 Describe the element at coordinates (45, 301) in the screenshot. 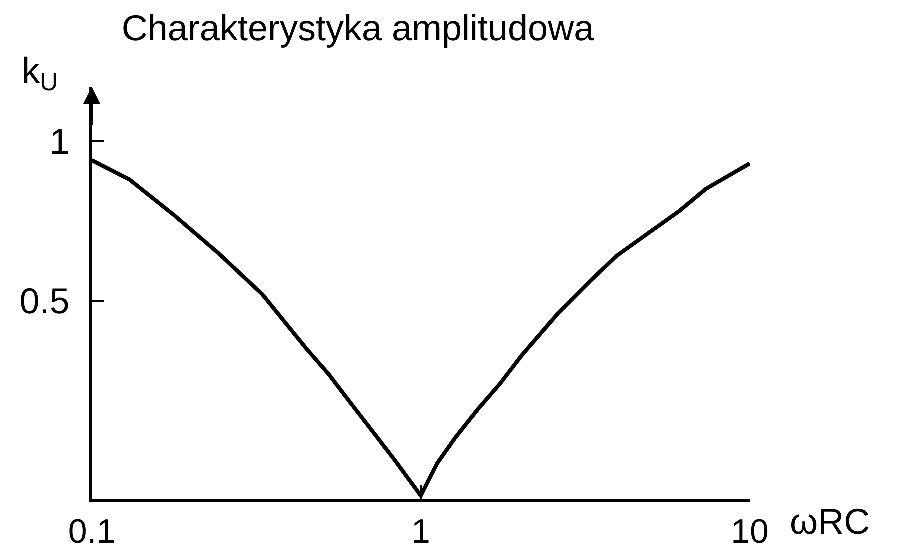

I see `y-tick-label: 0.5` at that location.